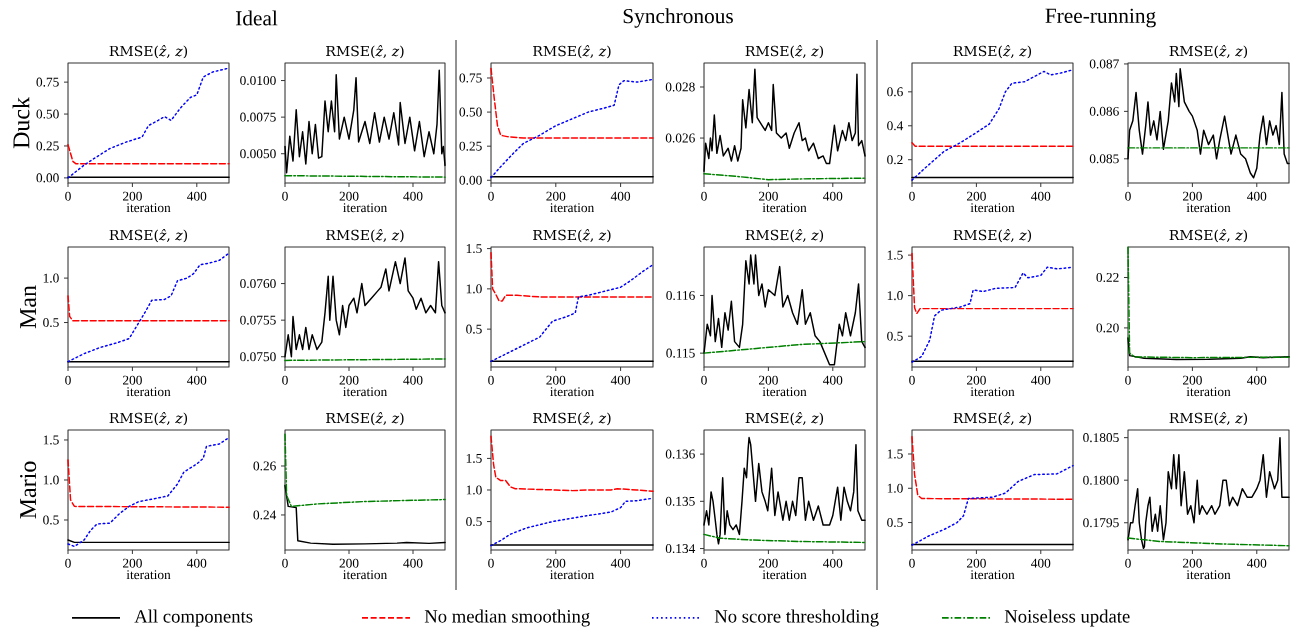 This screenshot has height=638, width=1304. Describe the element at coordinates (680, 295) in the screenshot. I see `y-tick-label: 0.116` at that location.